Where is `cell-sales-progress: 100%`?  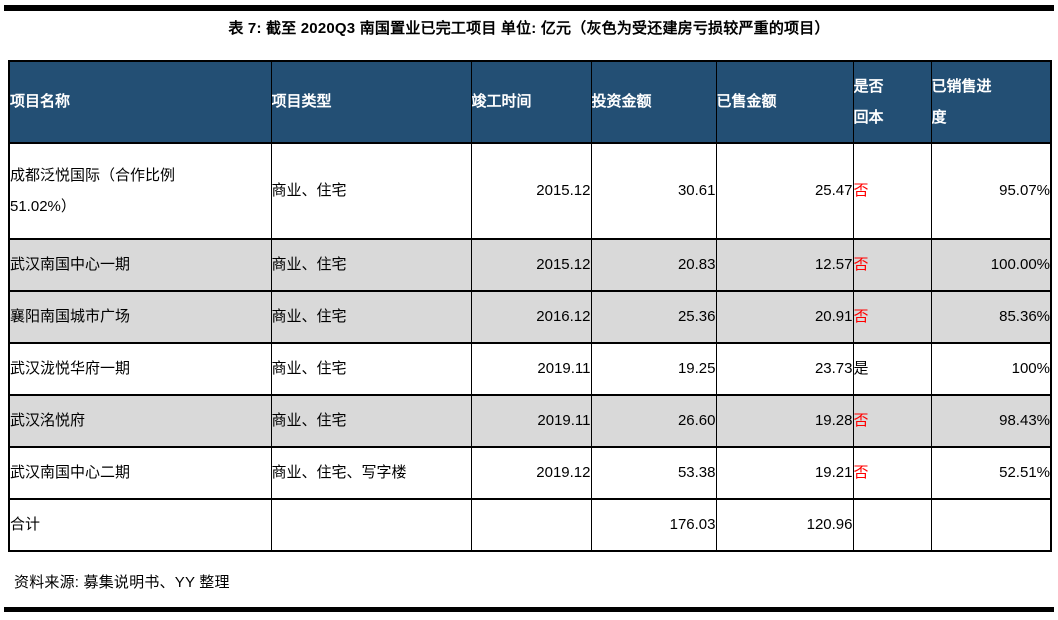 cell-sales-progress: 100% is located at coordinates (991, 369).